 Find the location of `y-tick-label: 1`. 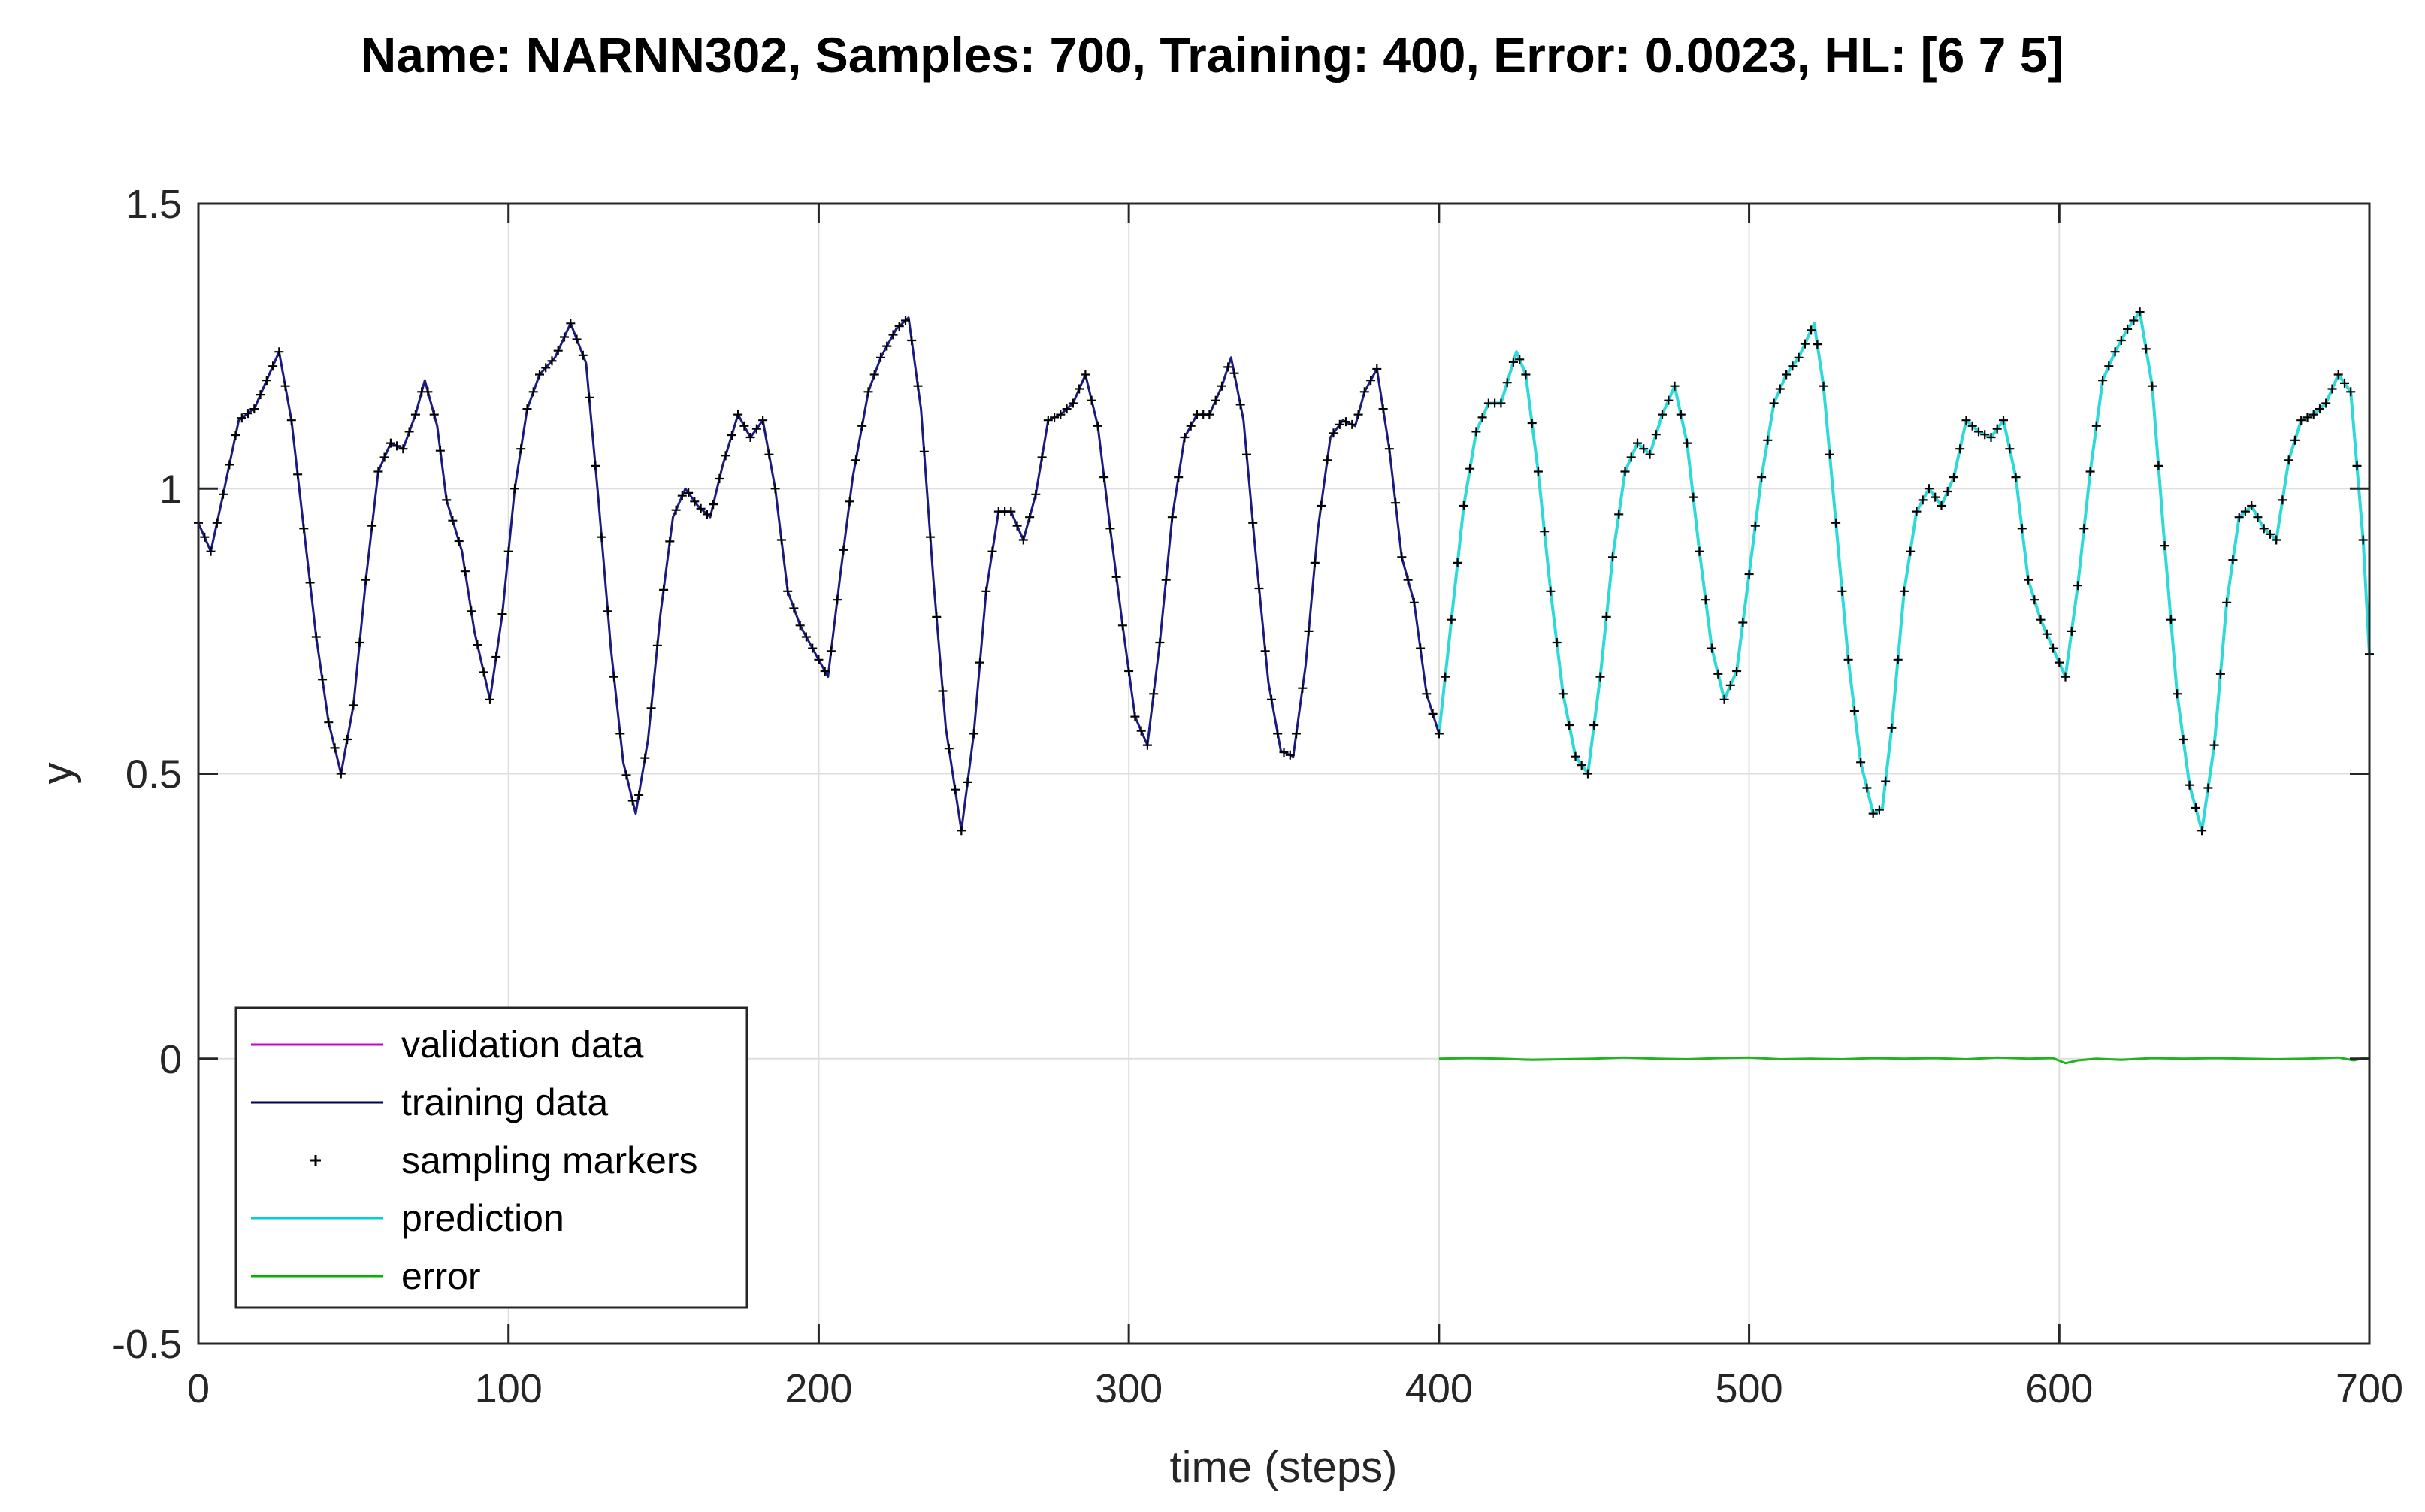

y-tick-label: 1 is located at coordinates (170, 490).